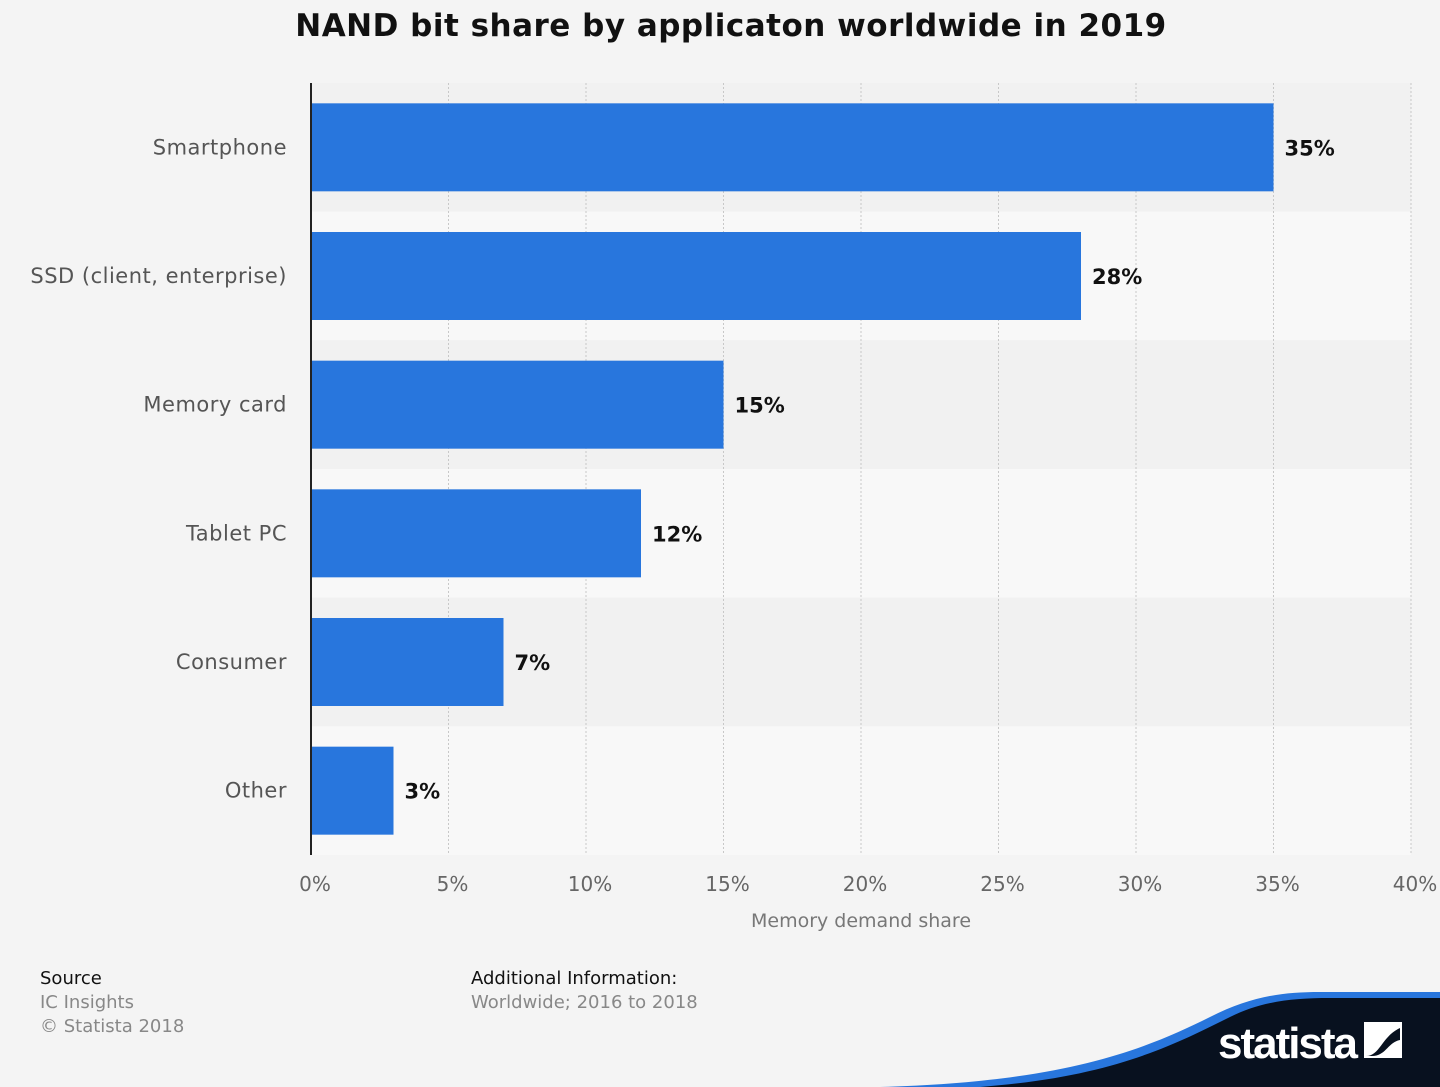  What do you see at coordinates (677, 534) in the screenshot?
I see `data-label: 12%` at bounding box center [677, 534].